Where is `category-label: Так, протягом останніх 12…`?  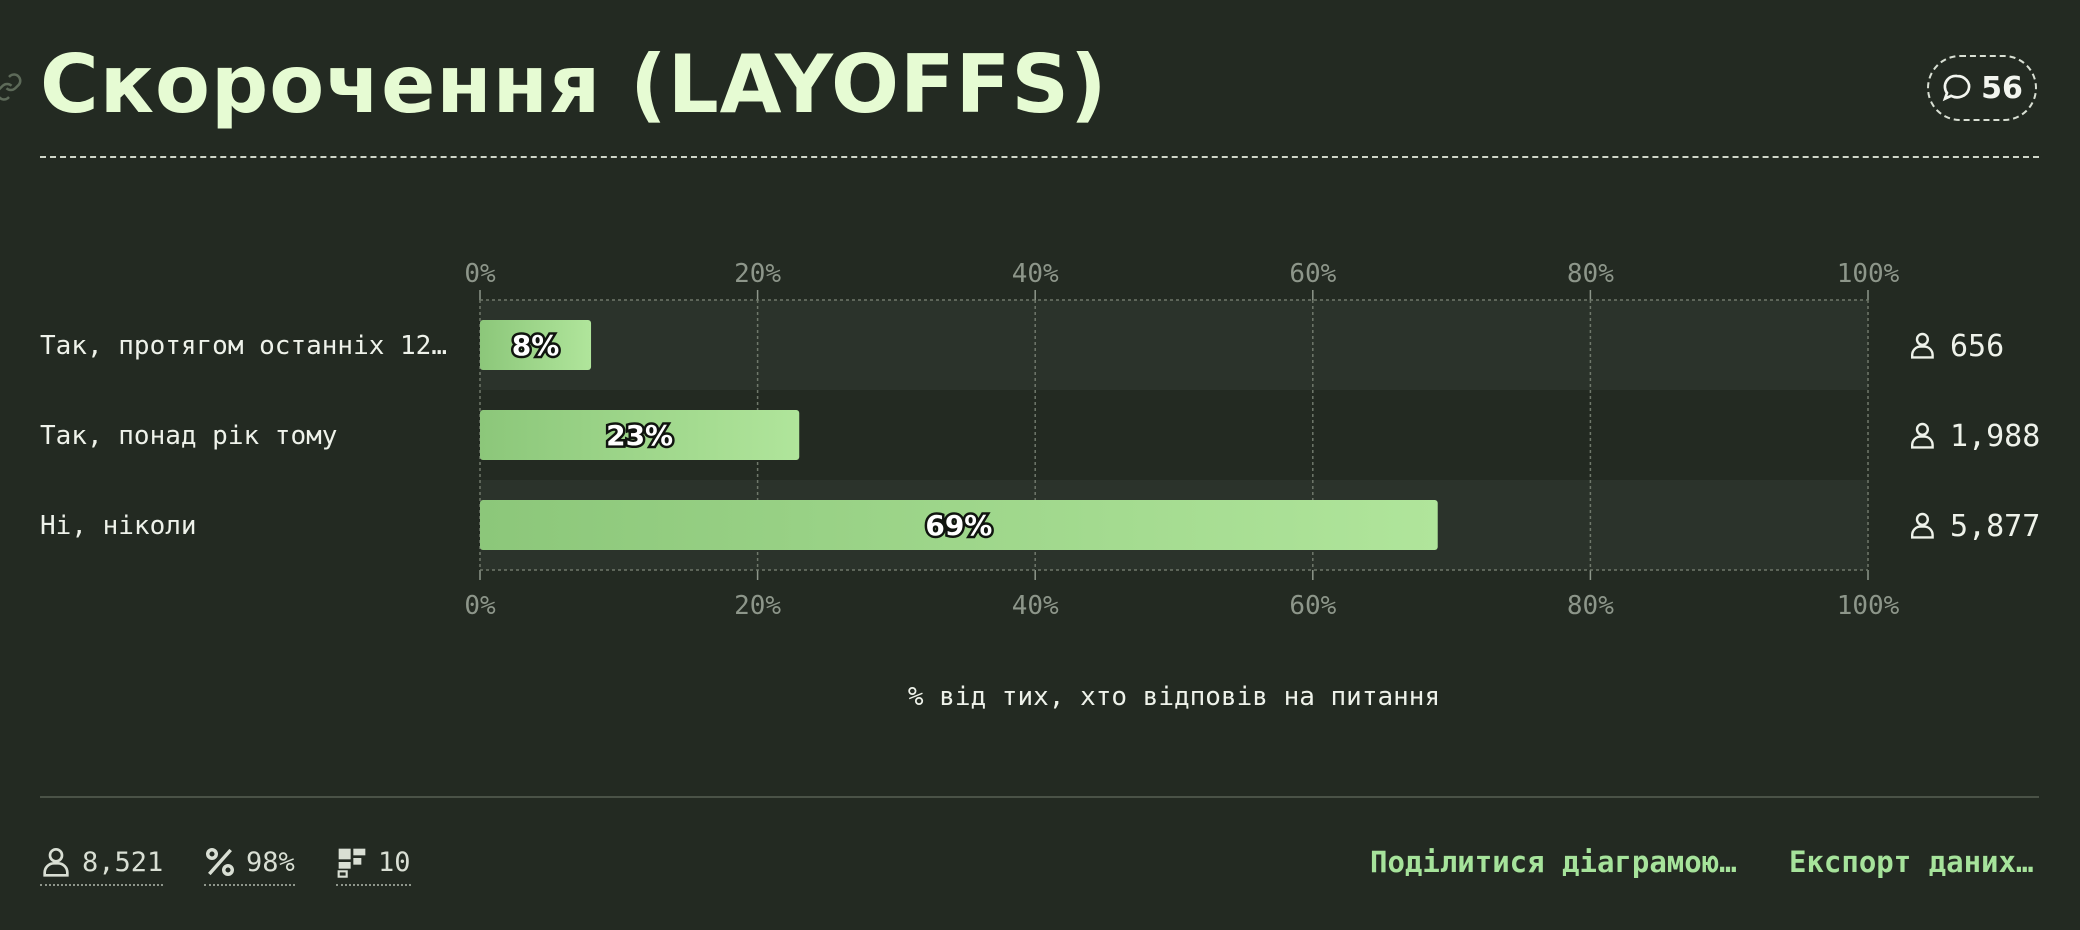 category-label: Так, протягом останніх 12… is located at coordinates (243, 346).